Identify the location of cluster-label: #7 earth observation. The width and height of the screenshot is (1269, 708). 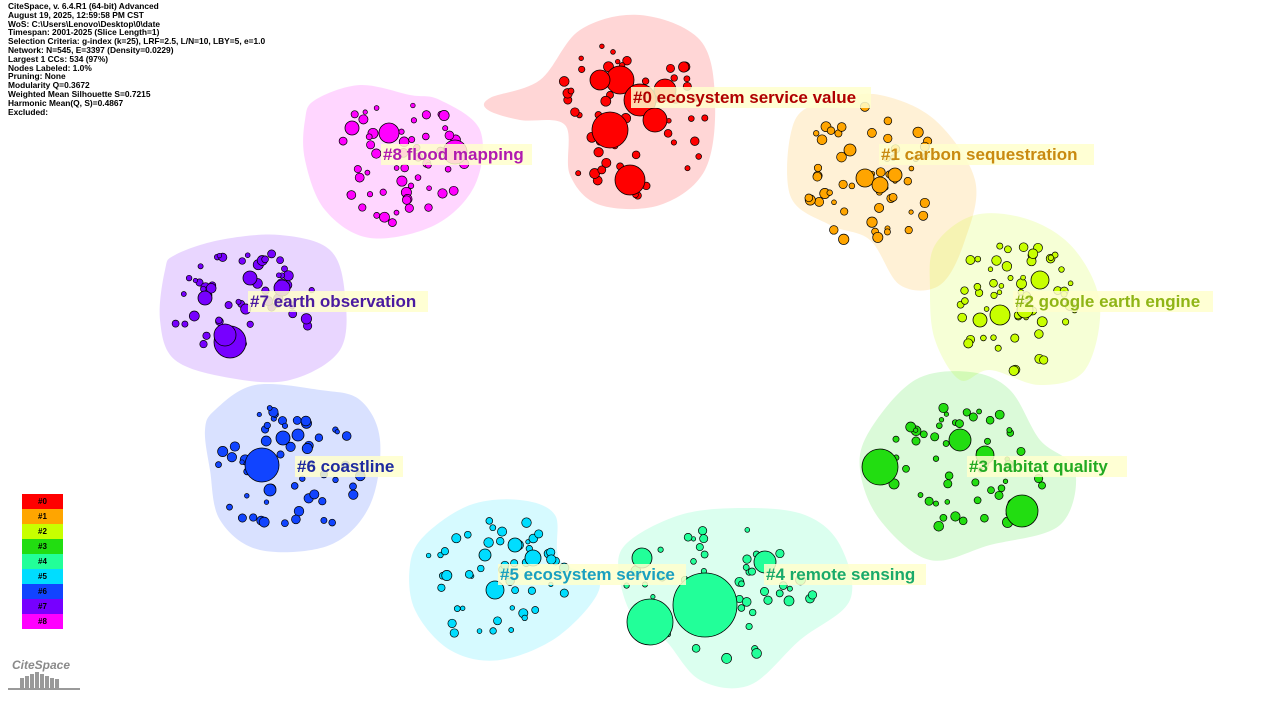
(333, 301).